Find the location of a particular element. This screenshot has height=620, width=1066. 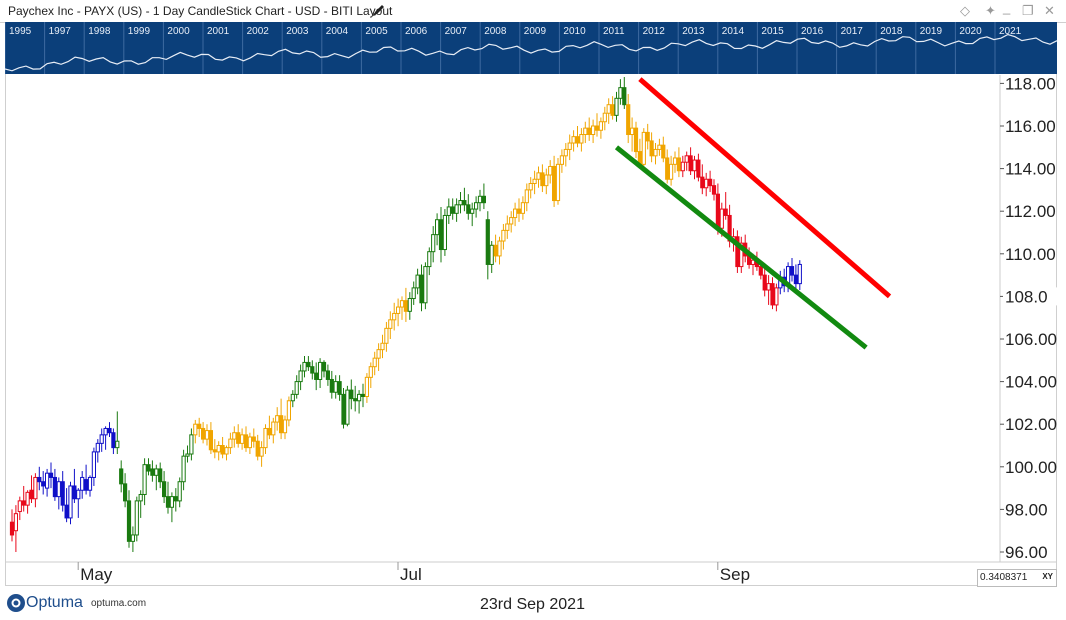

overview-year-label: 2011 is located at coordinates (614, 31).